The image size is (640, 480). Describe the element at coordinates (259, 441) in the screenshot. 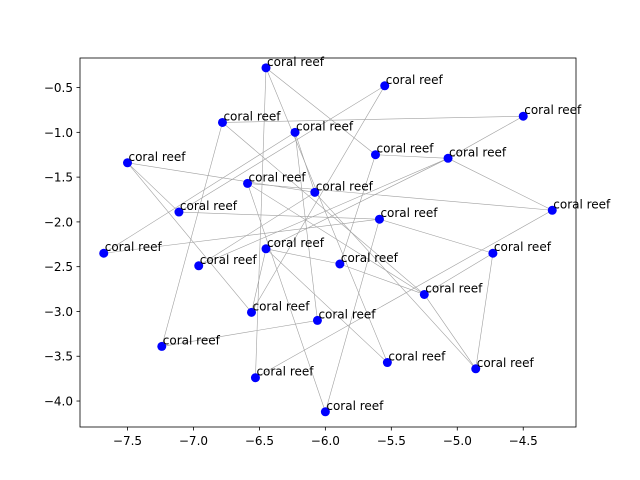

I see `x-tick-label: −6.5` at that location.